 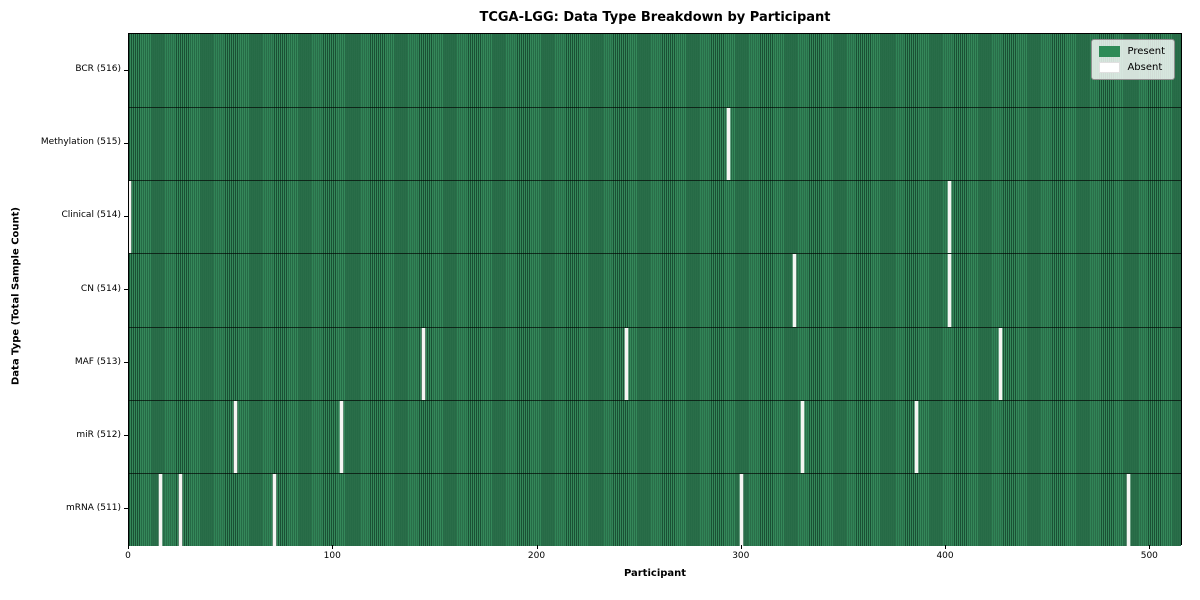 I want to click on y-tick-label: BCR (516), so click(x=98, y=69).